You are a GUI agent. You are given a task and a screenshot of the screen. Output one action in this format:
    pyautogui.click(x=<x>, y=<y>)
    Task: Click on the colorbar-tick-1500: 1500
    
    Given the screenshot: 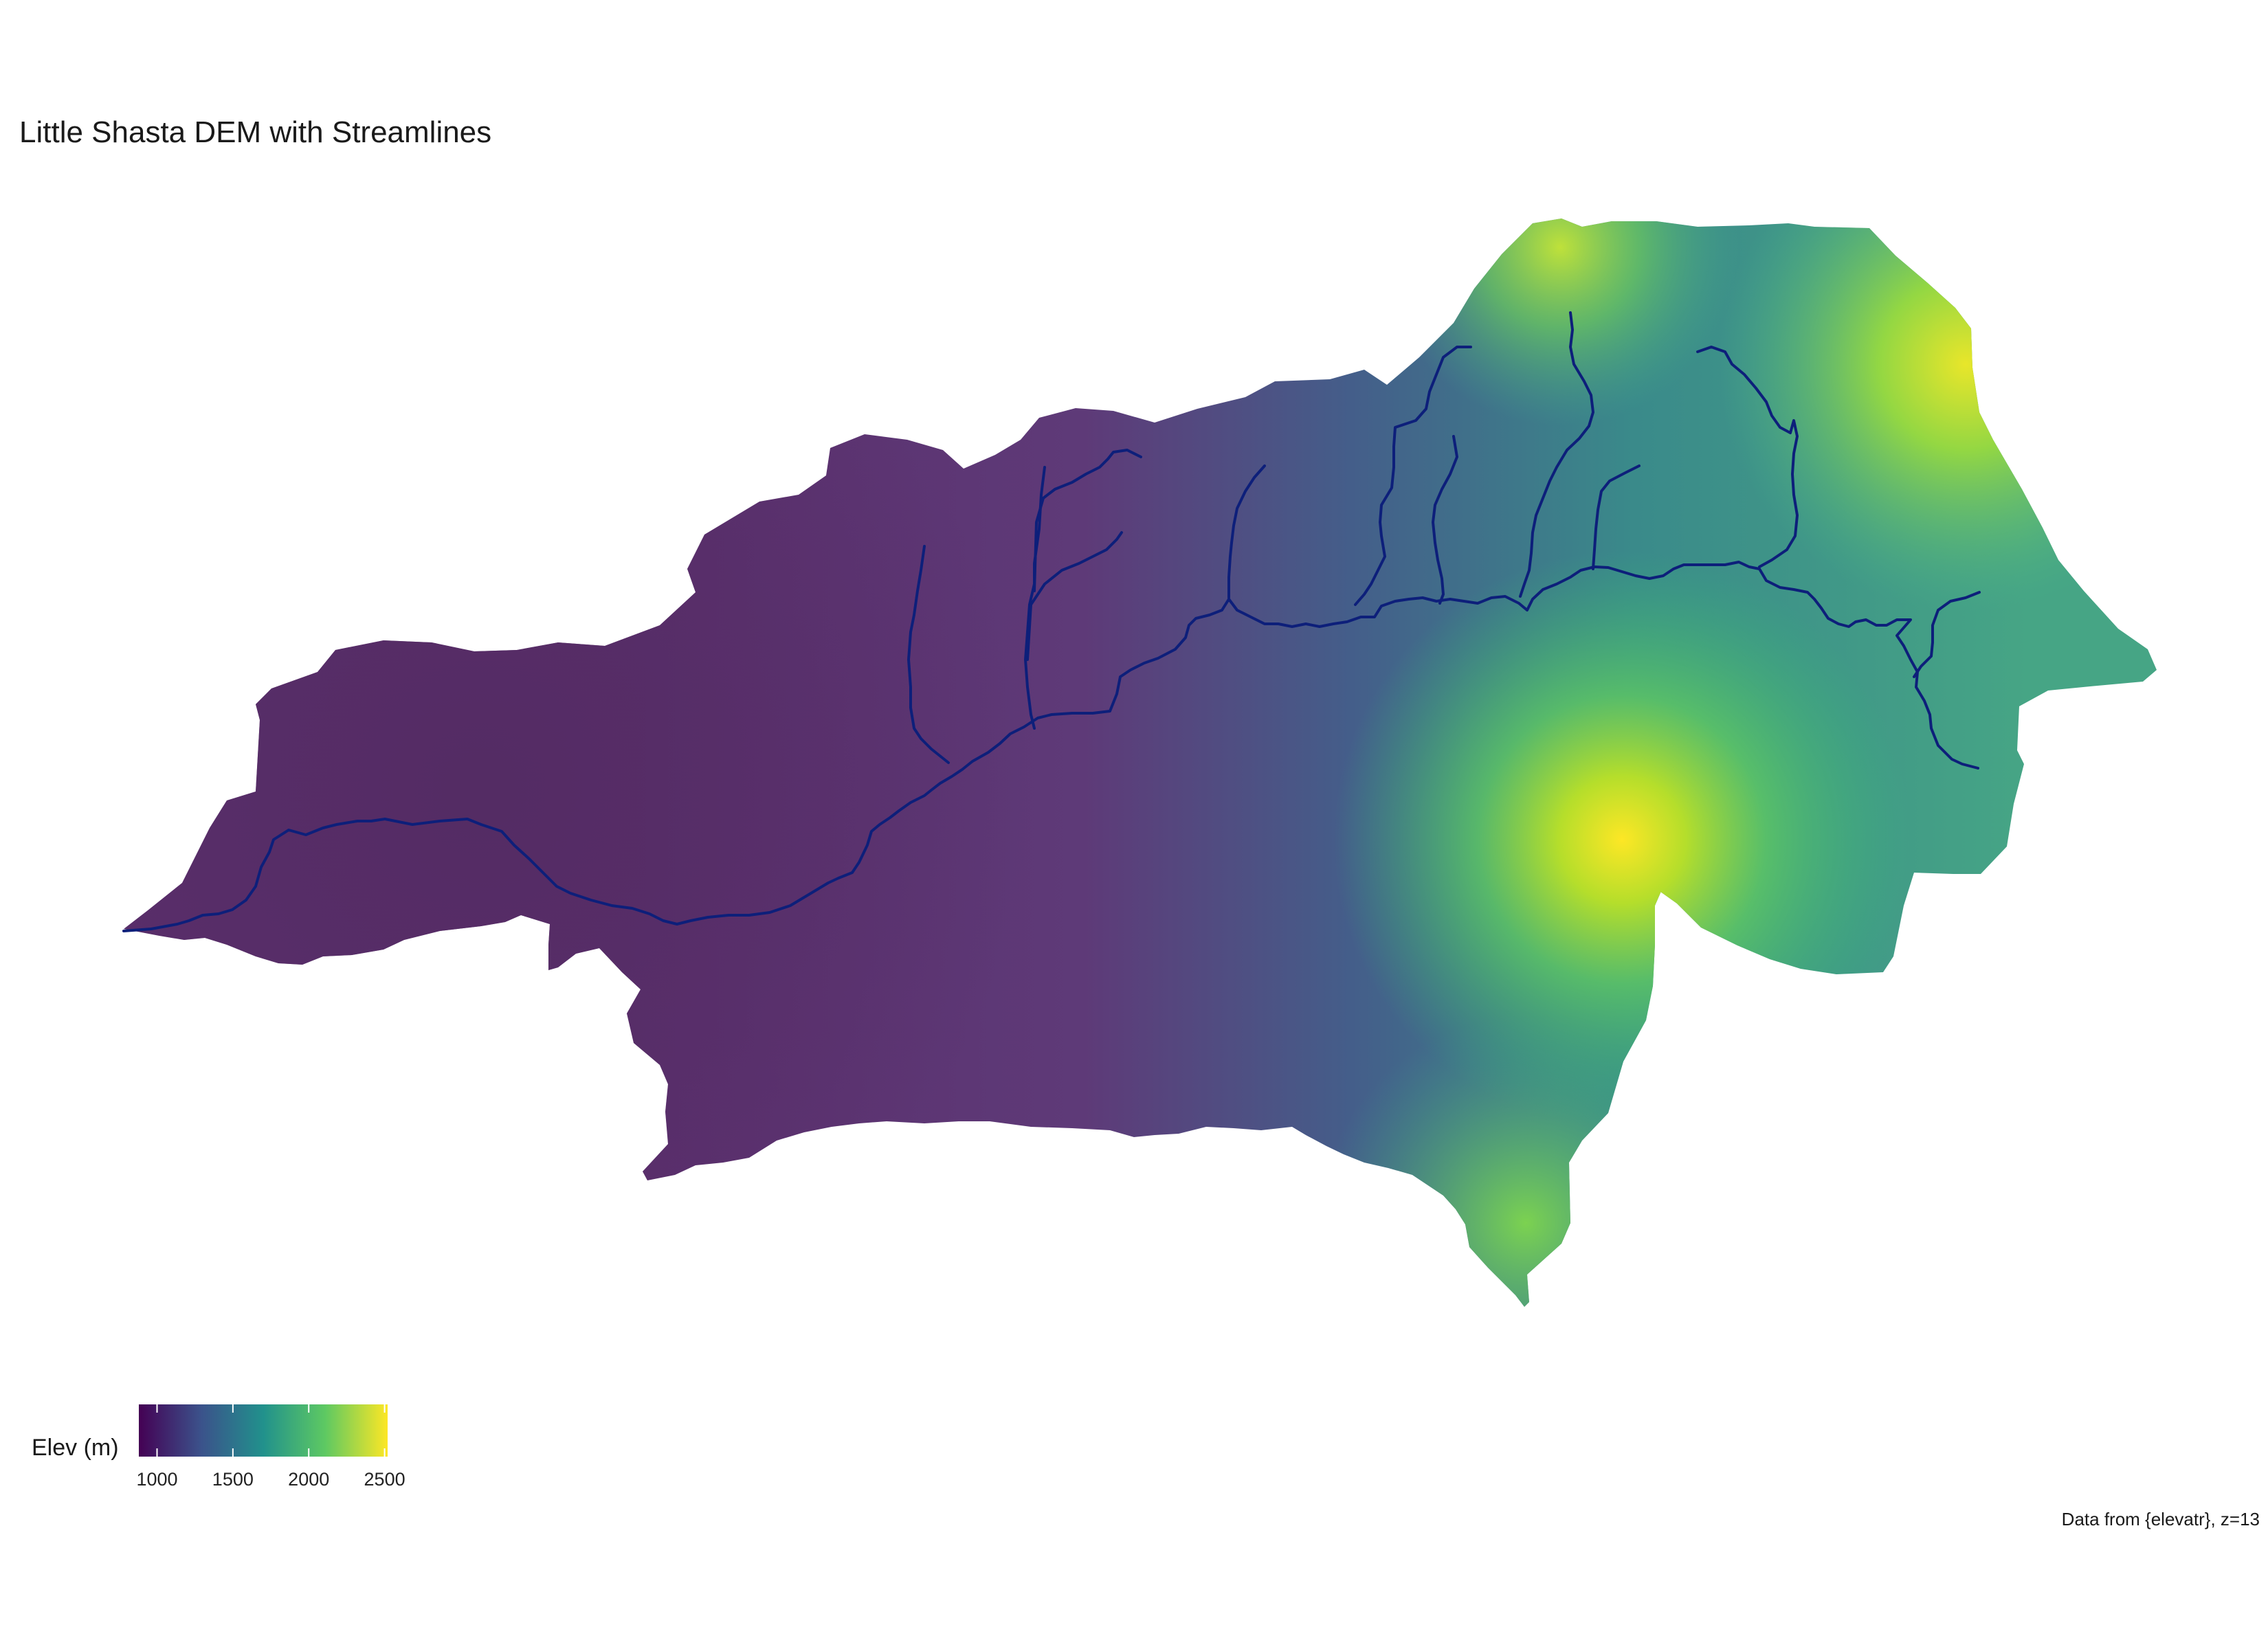 What is the action you would take?
    pyautogui.click(x=233, y=1479)
    